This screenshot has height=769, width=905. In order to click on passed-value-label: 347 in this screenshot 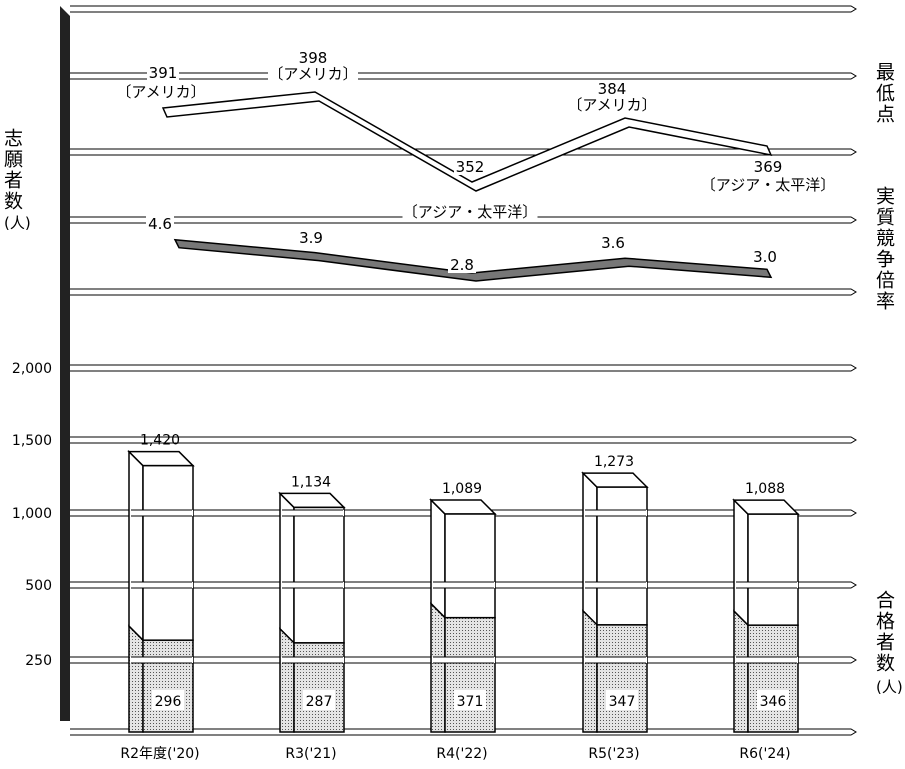, I will do `click(622, 702)`.